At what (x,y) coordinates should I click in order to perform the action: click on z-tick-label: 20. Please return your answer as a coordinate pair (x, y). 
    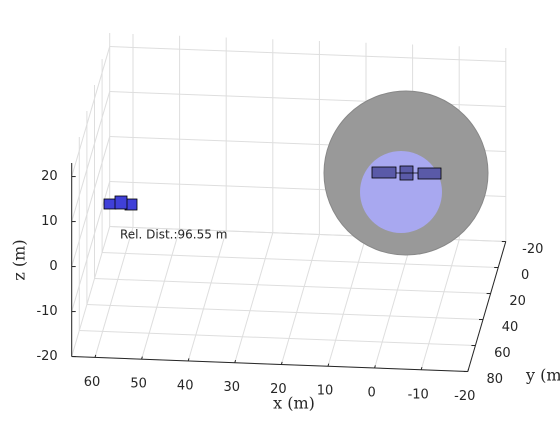
    Looking at the image, I should click on (49, 176).